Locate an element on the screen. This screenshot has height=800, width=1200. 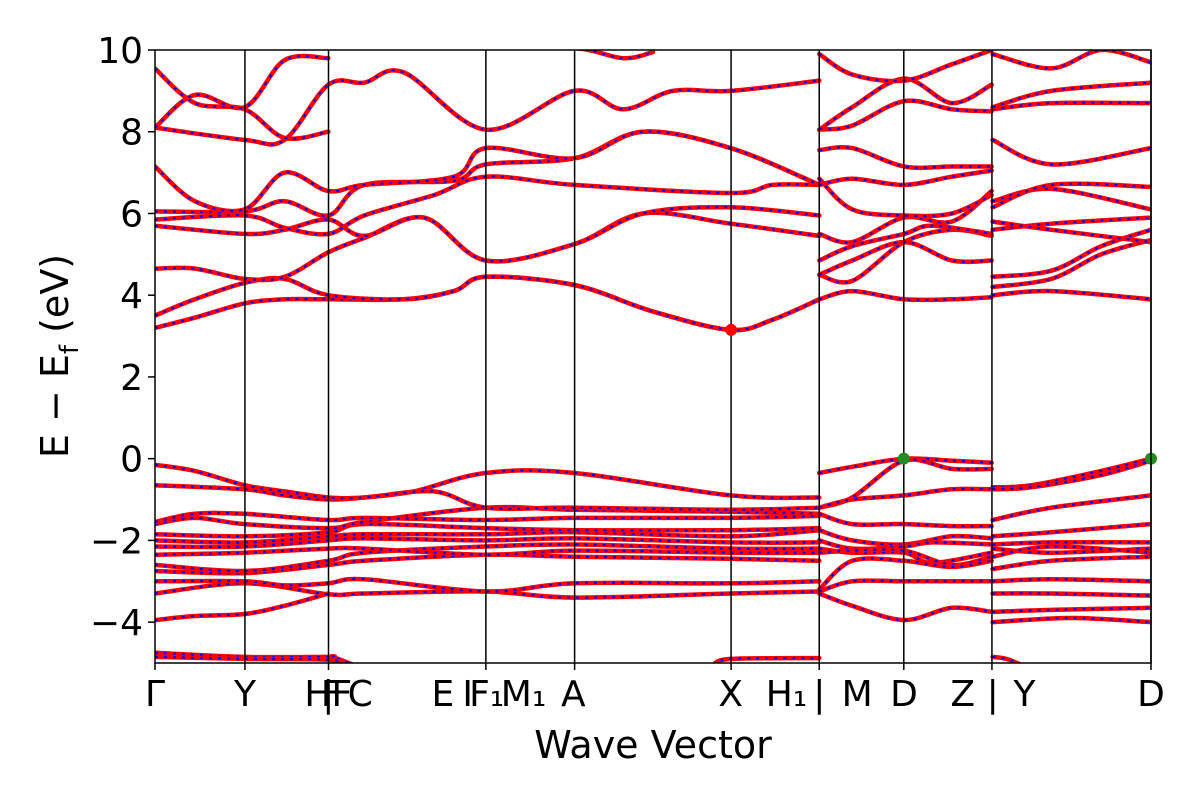
x-tick-label-8: F₁ is located at coordinates (486, 694).